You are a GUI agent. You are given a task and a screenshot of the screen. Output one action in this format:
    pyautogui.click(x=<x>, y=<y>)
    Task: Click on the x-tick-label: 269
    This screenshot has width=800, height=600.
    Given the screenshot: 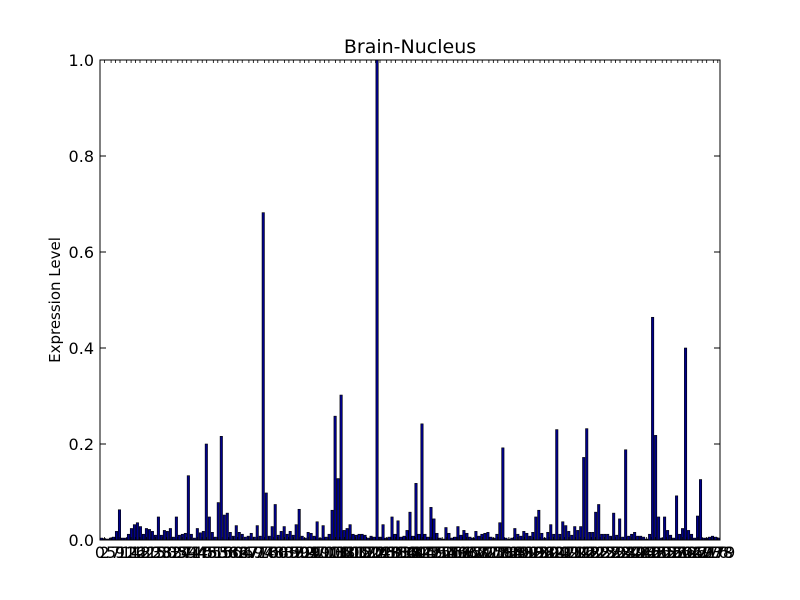 What is the action you would take?
    pyautogui.click(x=698, y=552)
    